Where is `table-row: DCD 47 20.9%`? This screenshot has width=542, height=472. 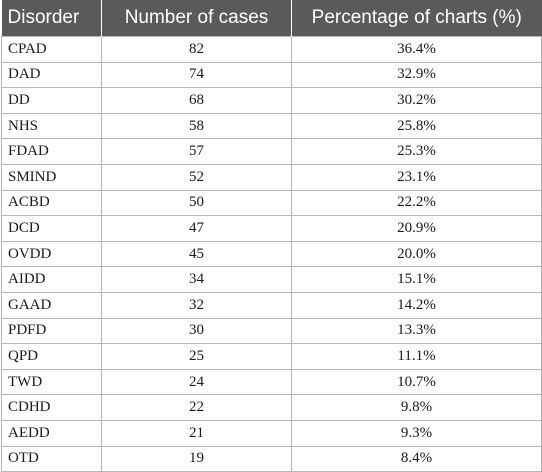
table-row: DCD 47 20.9% is located at coordinates (271, 228).